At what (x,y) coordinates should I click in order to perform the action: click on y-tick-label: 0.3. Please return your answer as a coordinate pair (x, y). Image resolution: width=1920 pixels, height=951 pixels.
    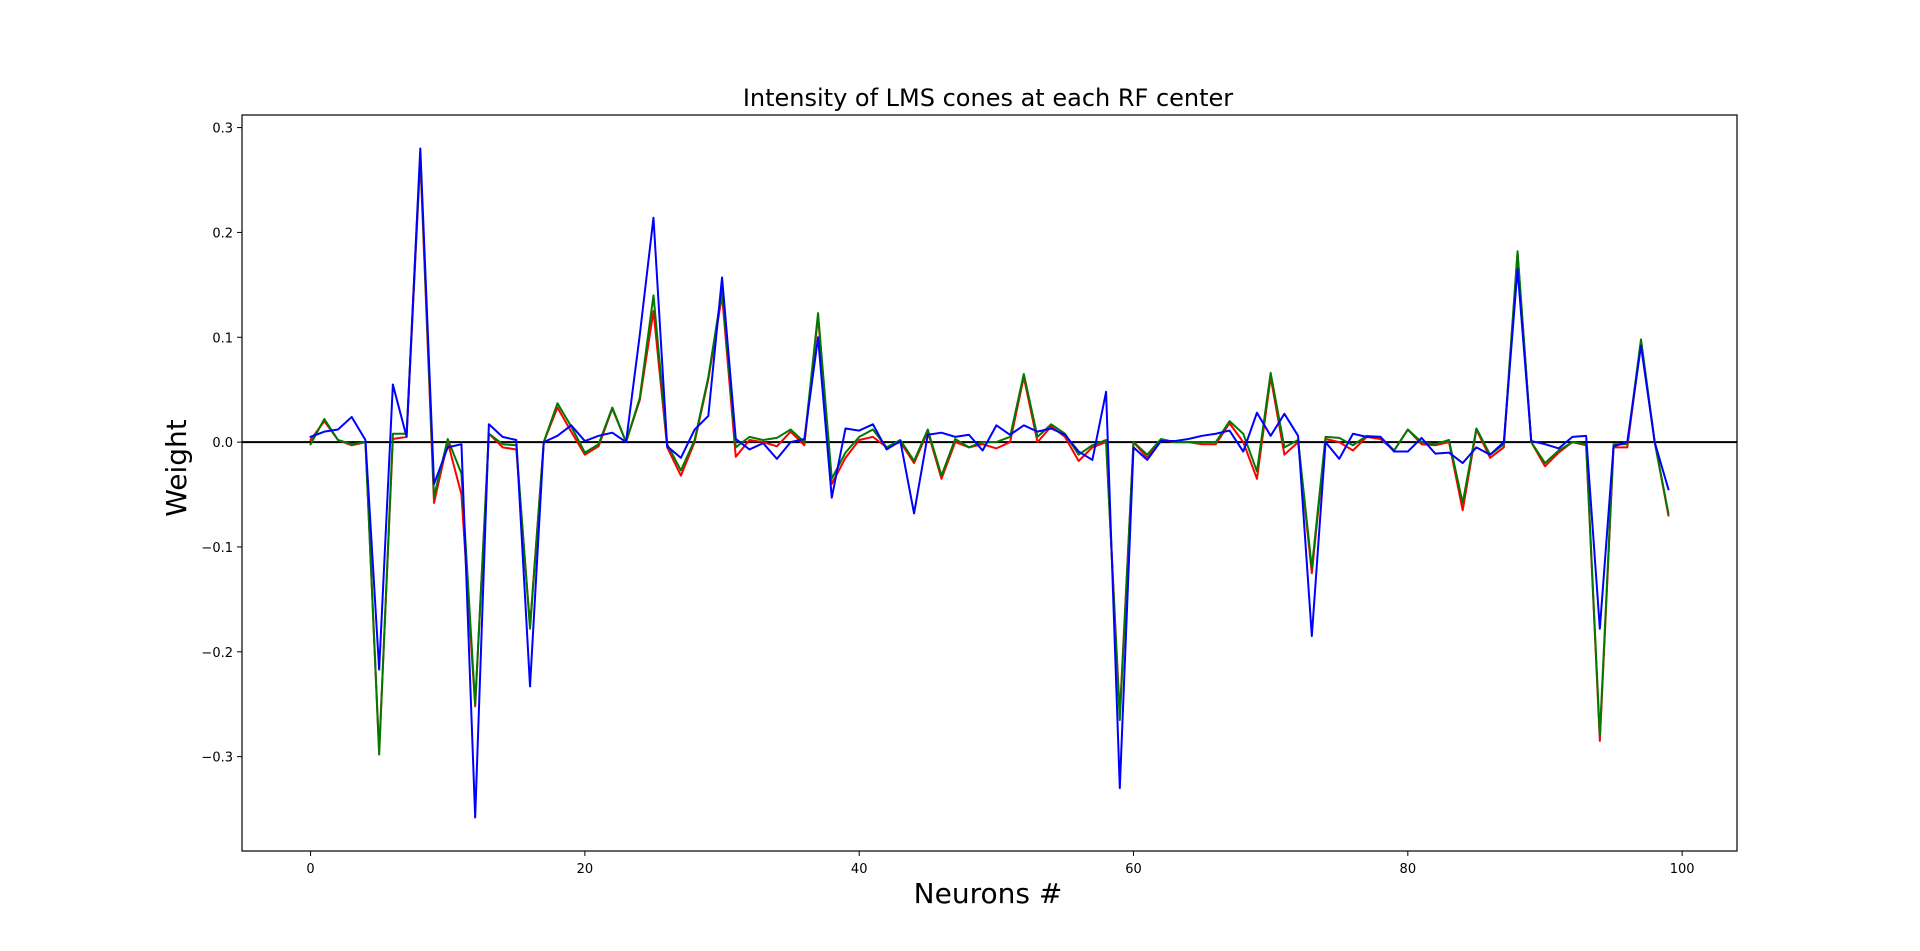
    Looking at the image, I should click on (222, 129).